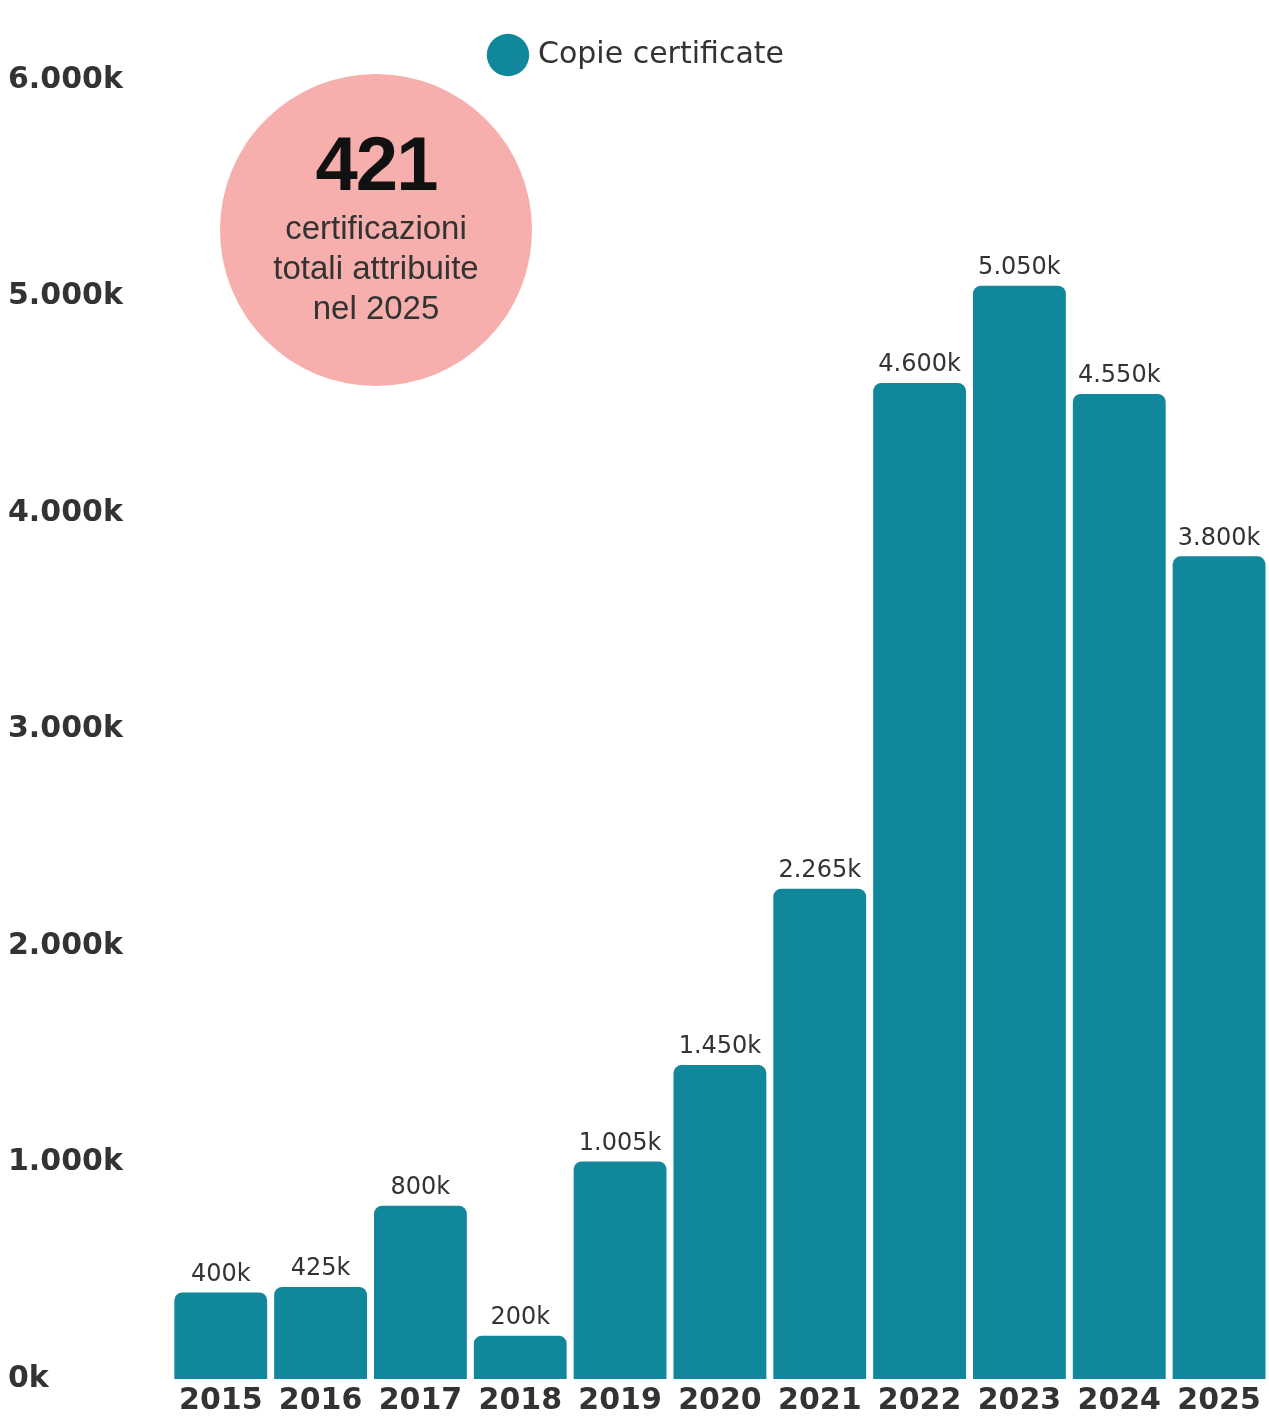 This screenshot has height=1423, width=1269. What do you see at coordinates (420, 1398) in the screenshot?
I see `x-tick-label: 2017` at bounding box center [420, 1398].